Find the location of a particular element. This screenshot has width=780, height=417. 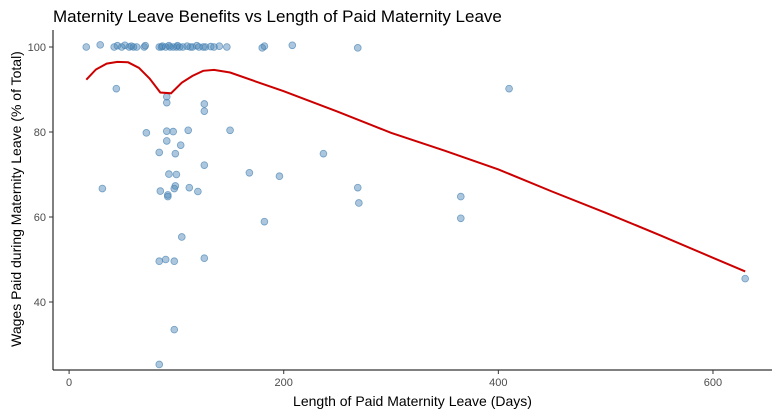

y-tick-label: 80 is located at coordinates (40, 133).